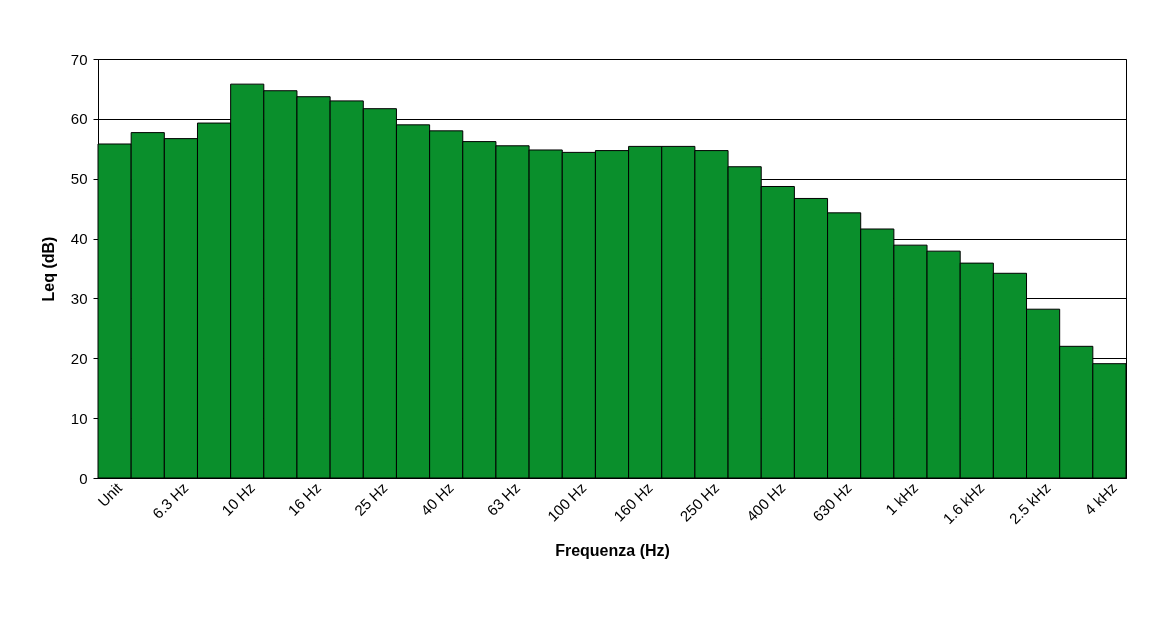 Image resolution: width=1164 pixels, height=641 pixels. Describe the element at coordinates (79, 179) in the screenshot. I see `y-tick-label: 50` at that location.